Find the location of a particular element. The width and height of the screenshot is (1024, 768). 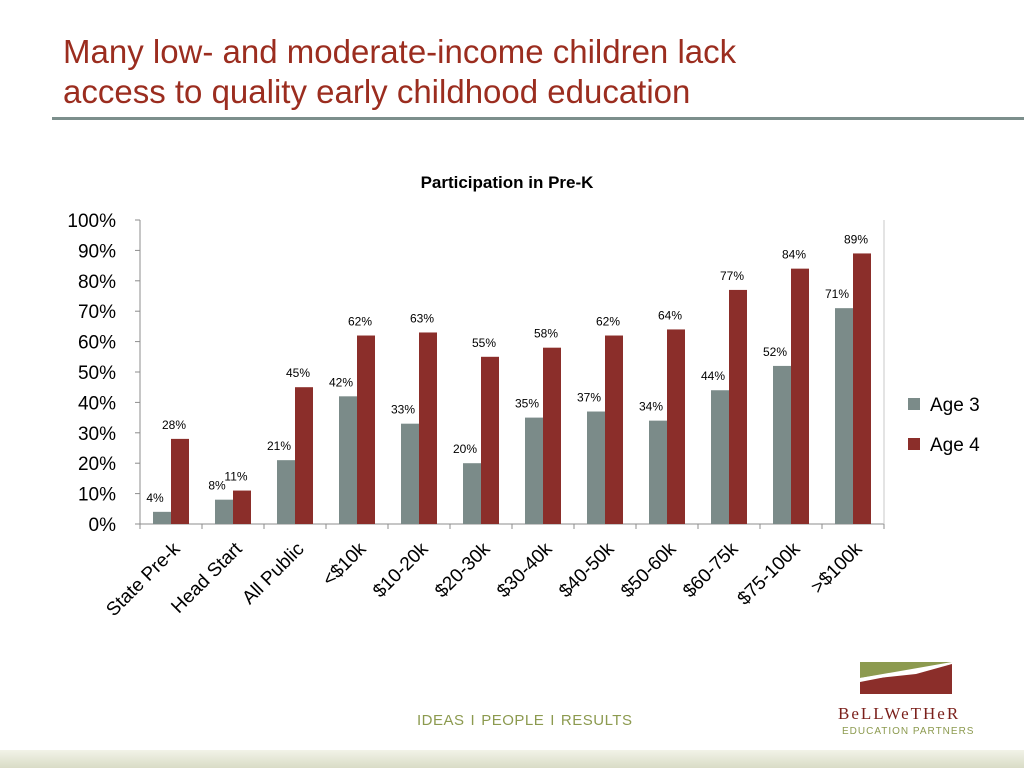

x-tick-label: All Public is located at coordinates (273, 574).